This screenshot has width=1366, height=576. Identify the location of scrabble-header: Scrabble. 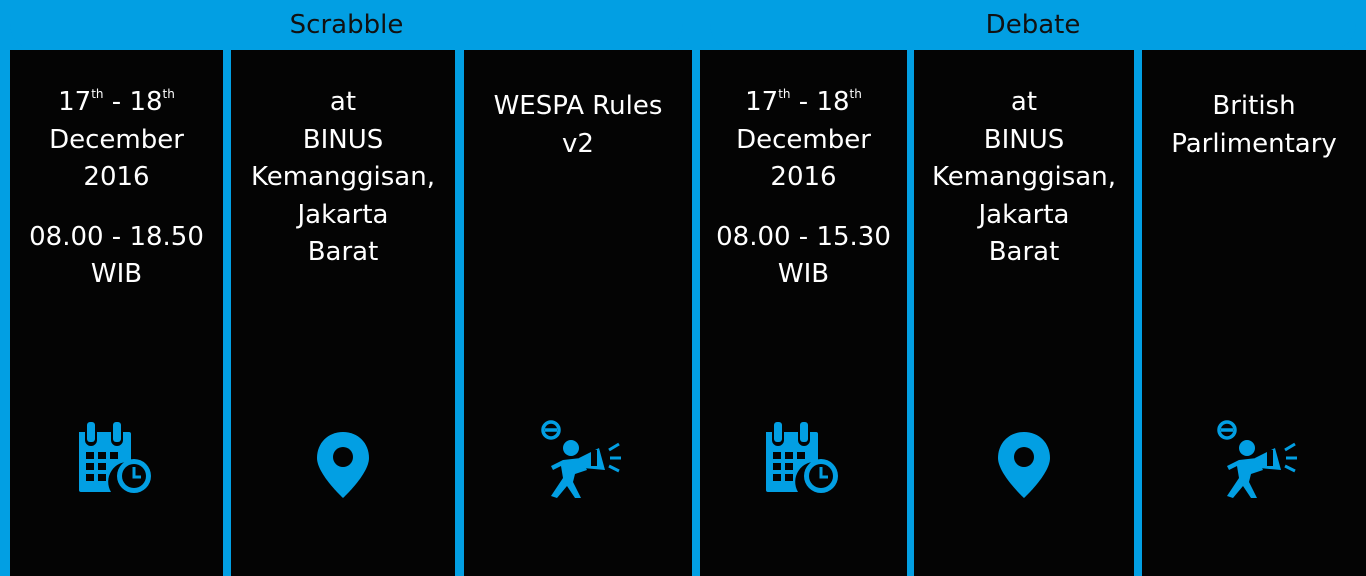
(346, 25).